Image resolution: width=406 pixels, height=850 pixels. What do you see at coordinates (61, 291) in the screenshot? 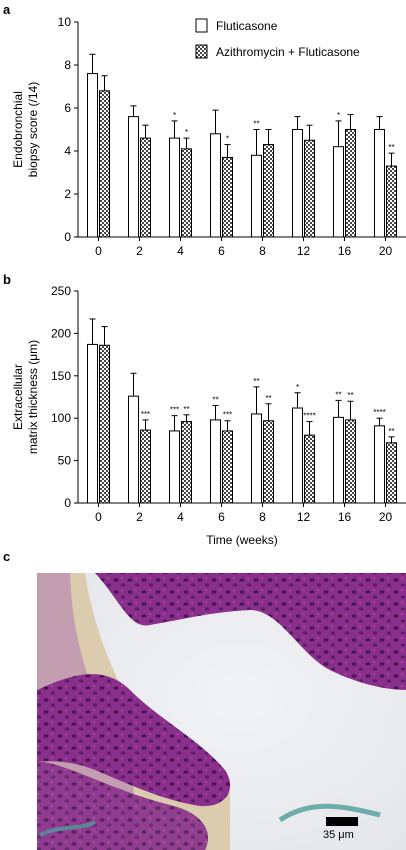
I see `y-tick-label: 250` at bounding box center [61, 291].